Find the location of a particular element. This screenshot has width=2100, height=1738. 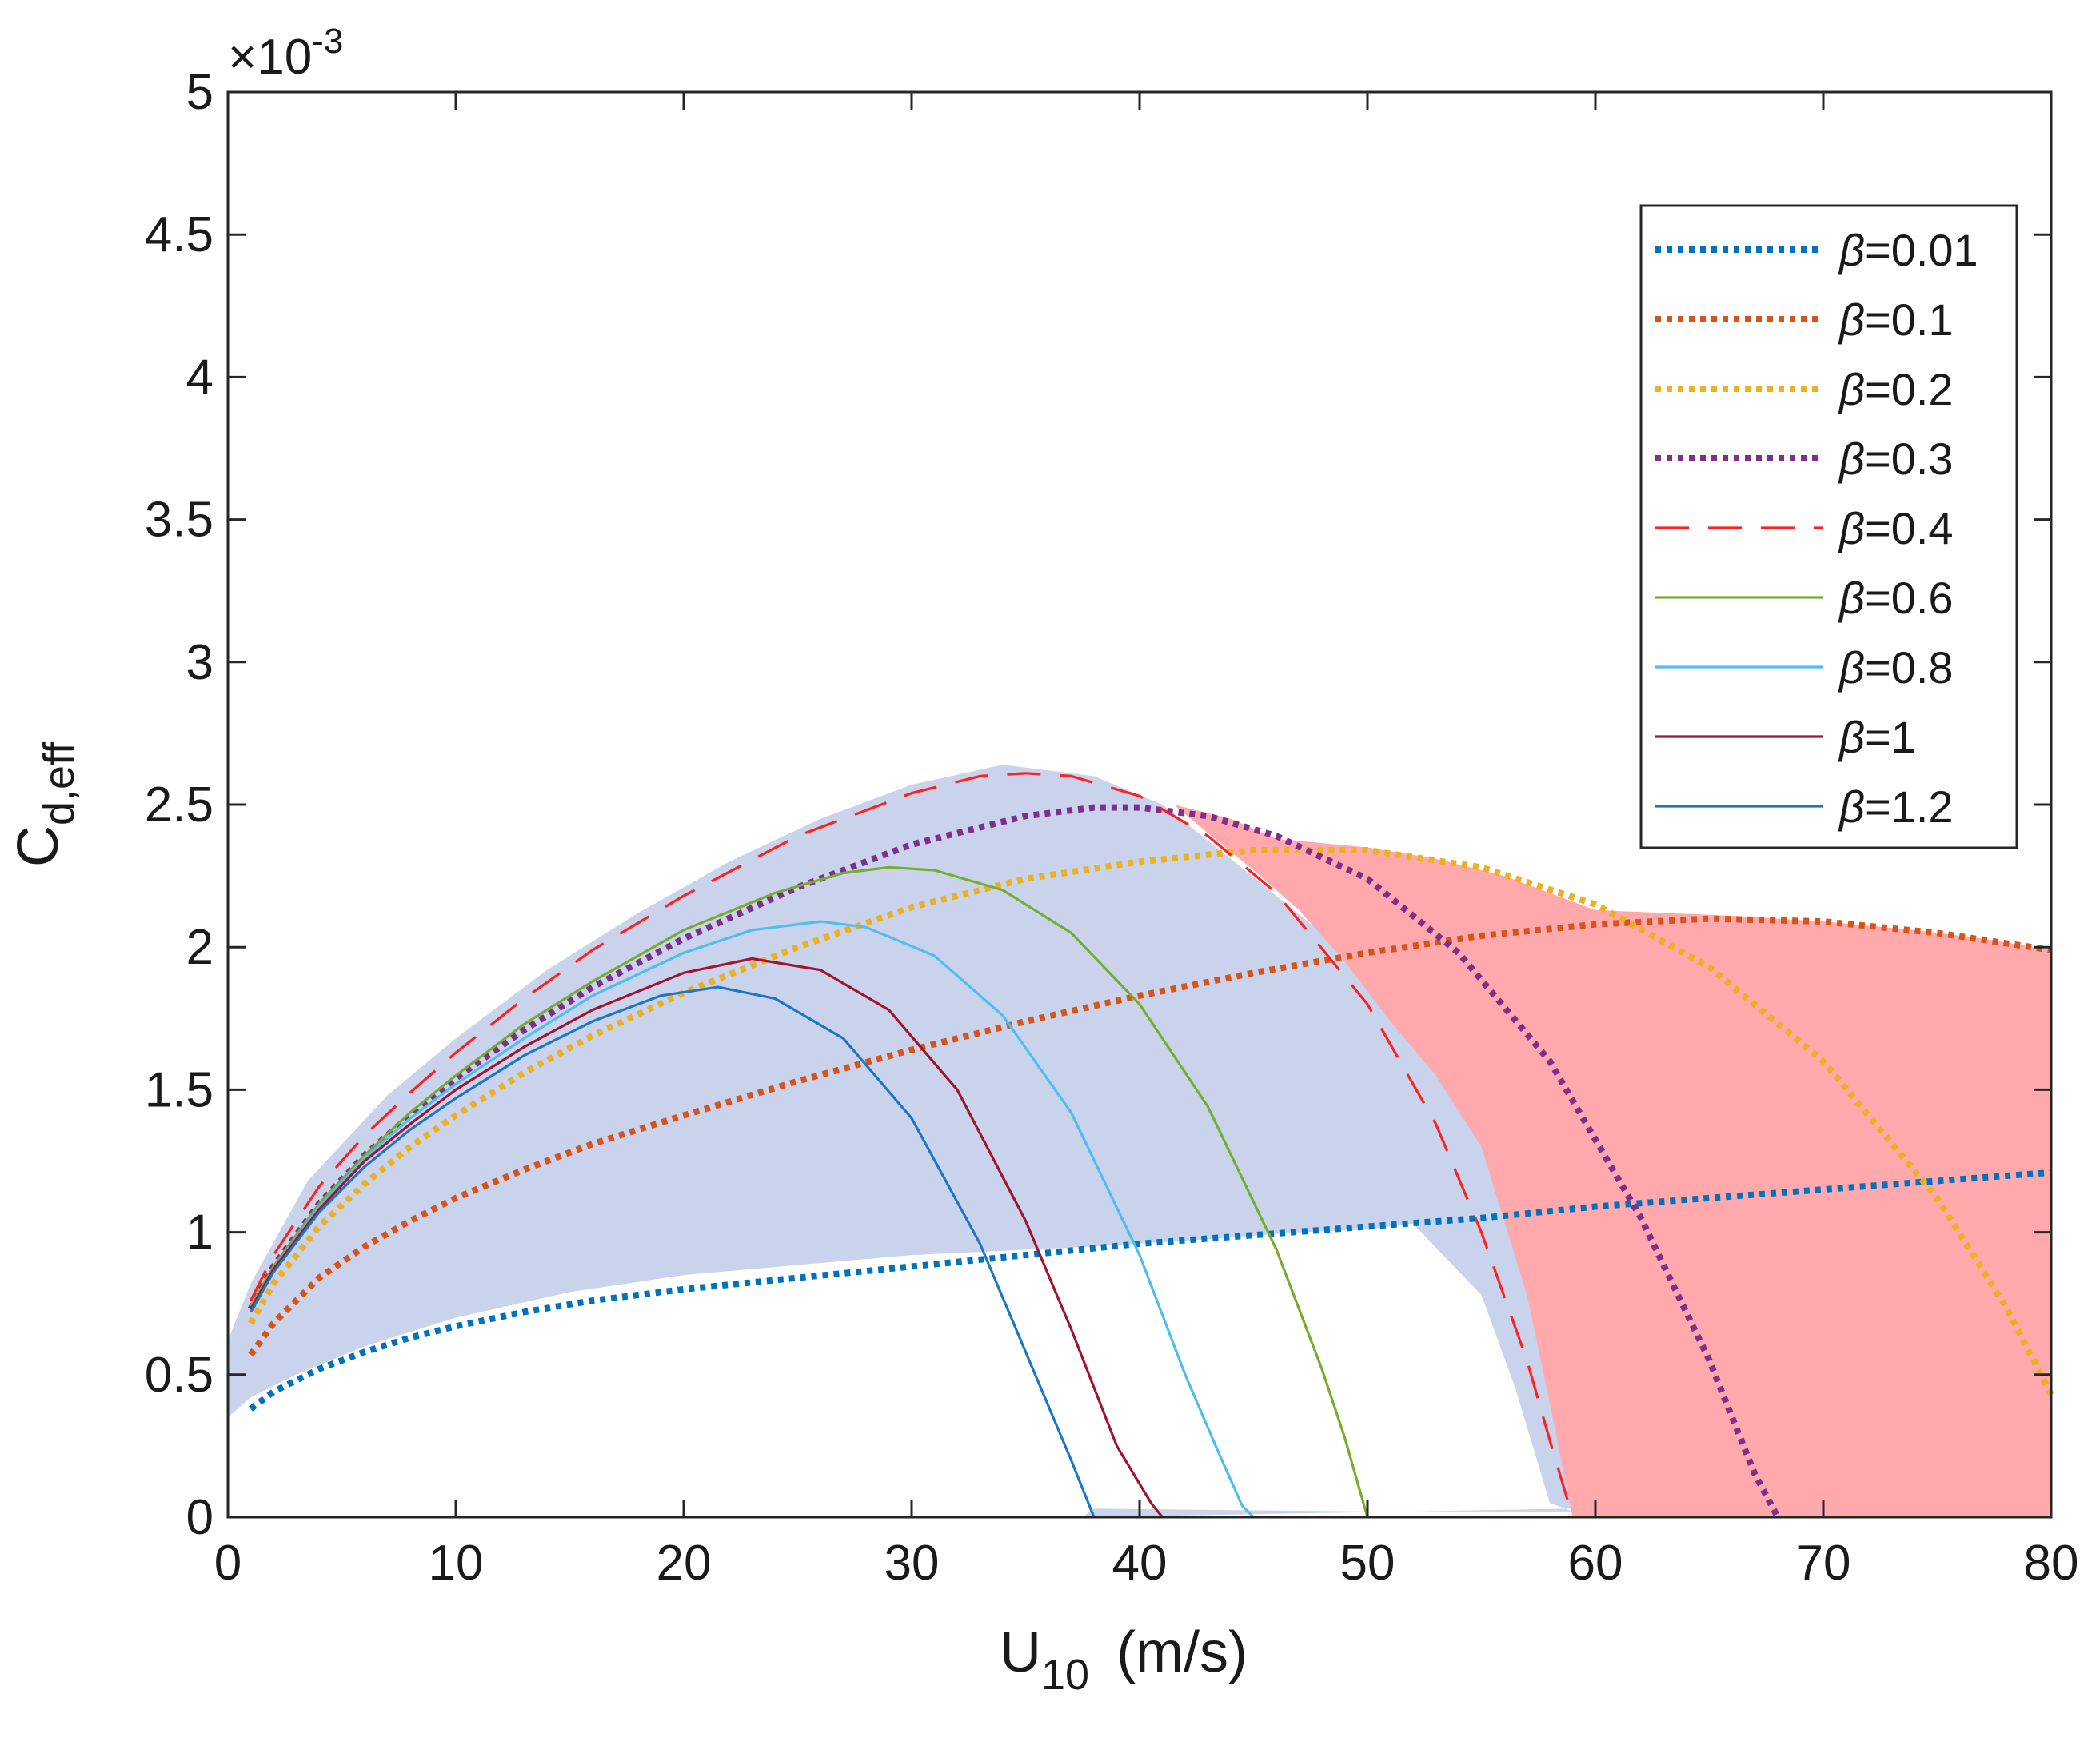

legend-label-0.1: β=0.1 is located at coordinates (1896, 319).